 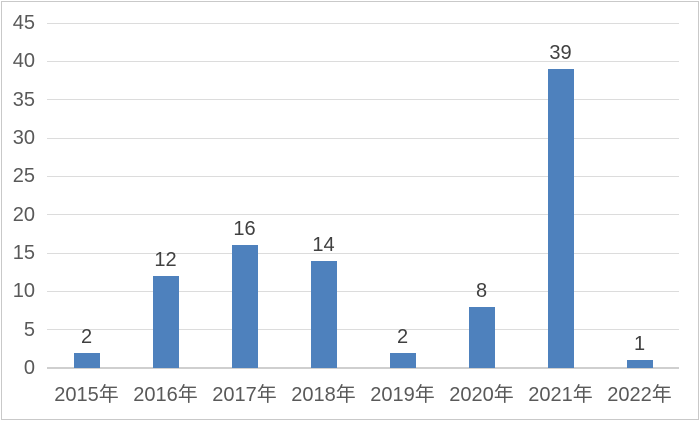 What do you see at coordinates (363, 368) in the screenshot?
I see `x-axis-line` at bounding box center [363, 368].